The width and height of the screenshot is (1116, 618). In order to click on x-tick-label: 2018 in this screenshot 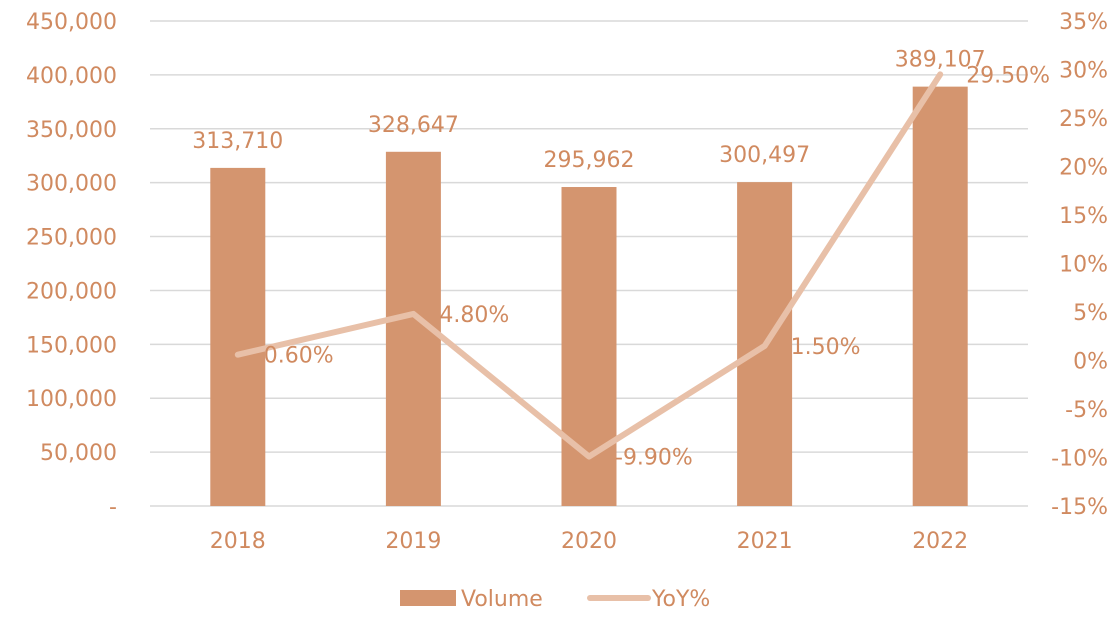, I will do `click(238, 541)`.